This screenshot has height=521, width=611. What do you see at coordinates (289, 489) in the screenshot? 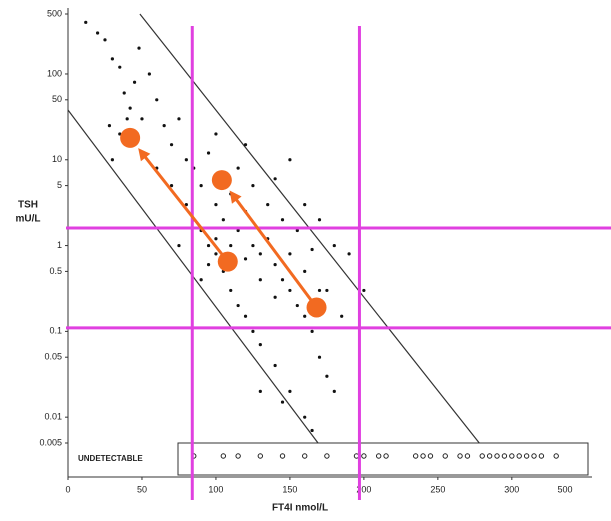
I see `x-tick-label: 150` at bounding box center [289, 489].